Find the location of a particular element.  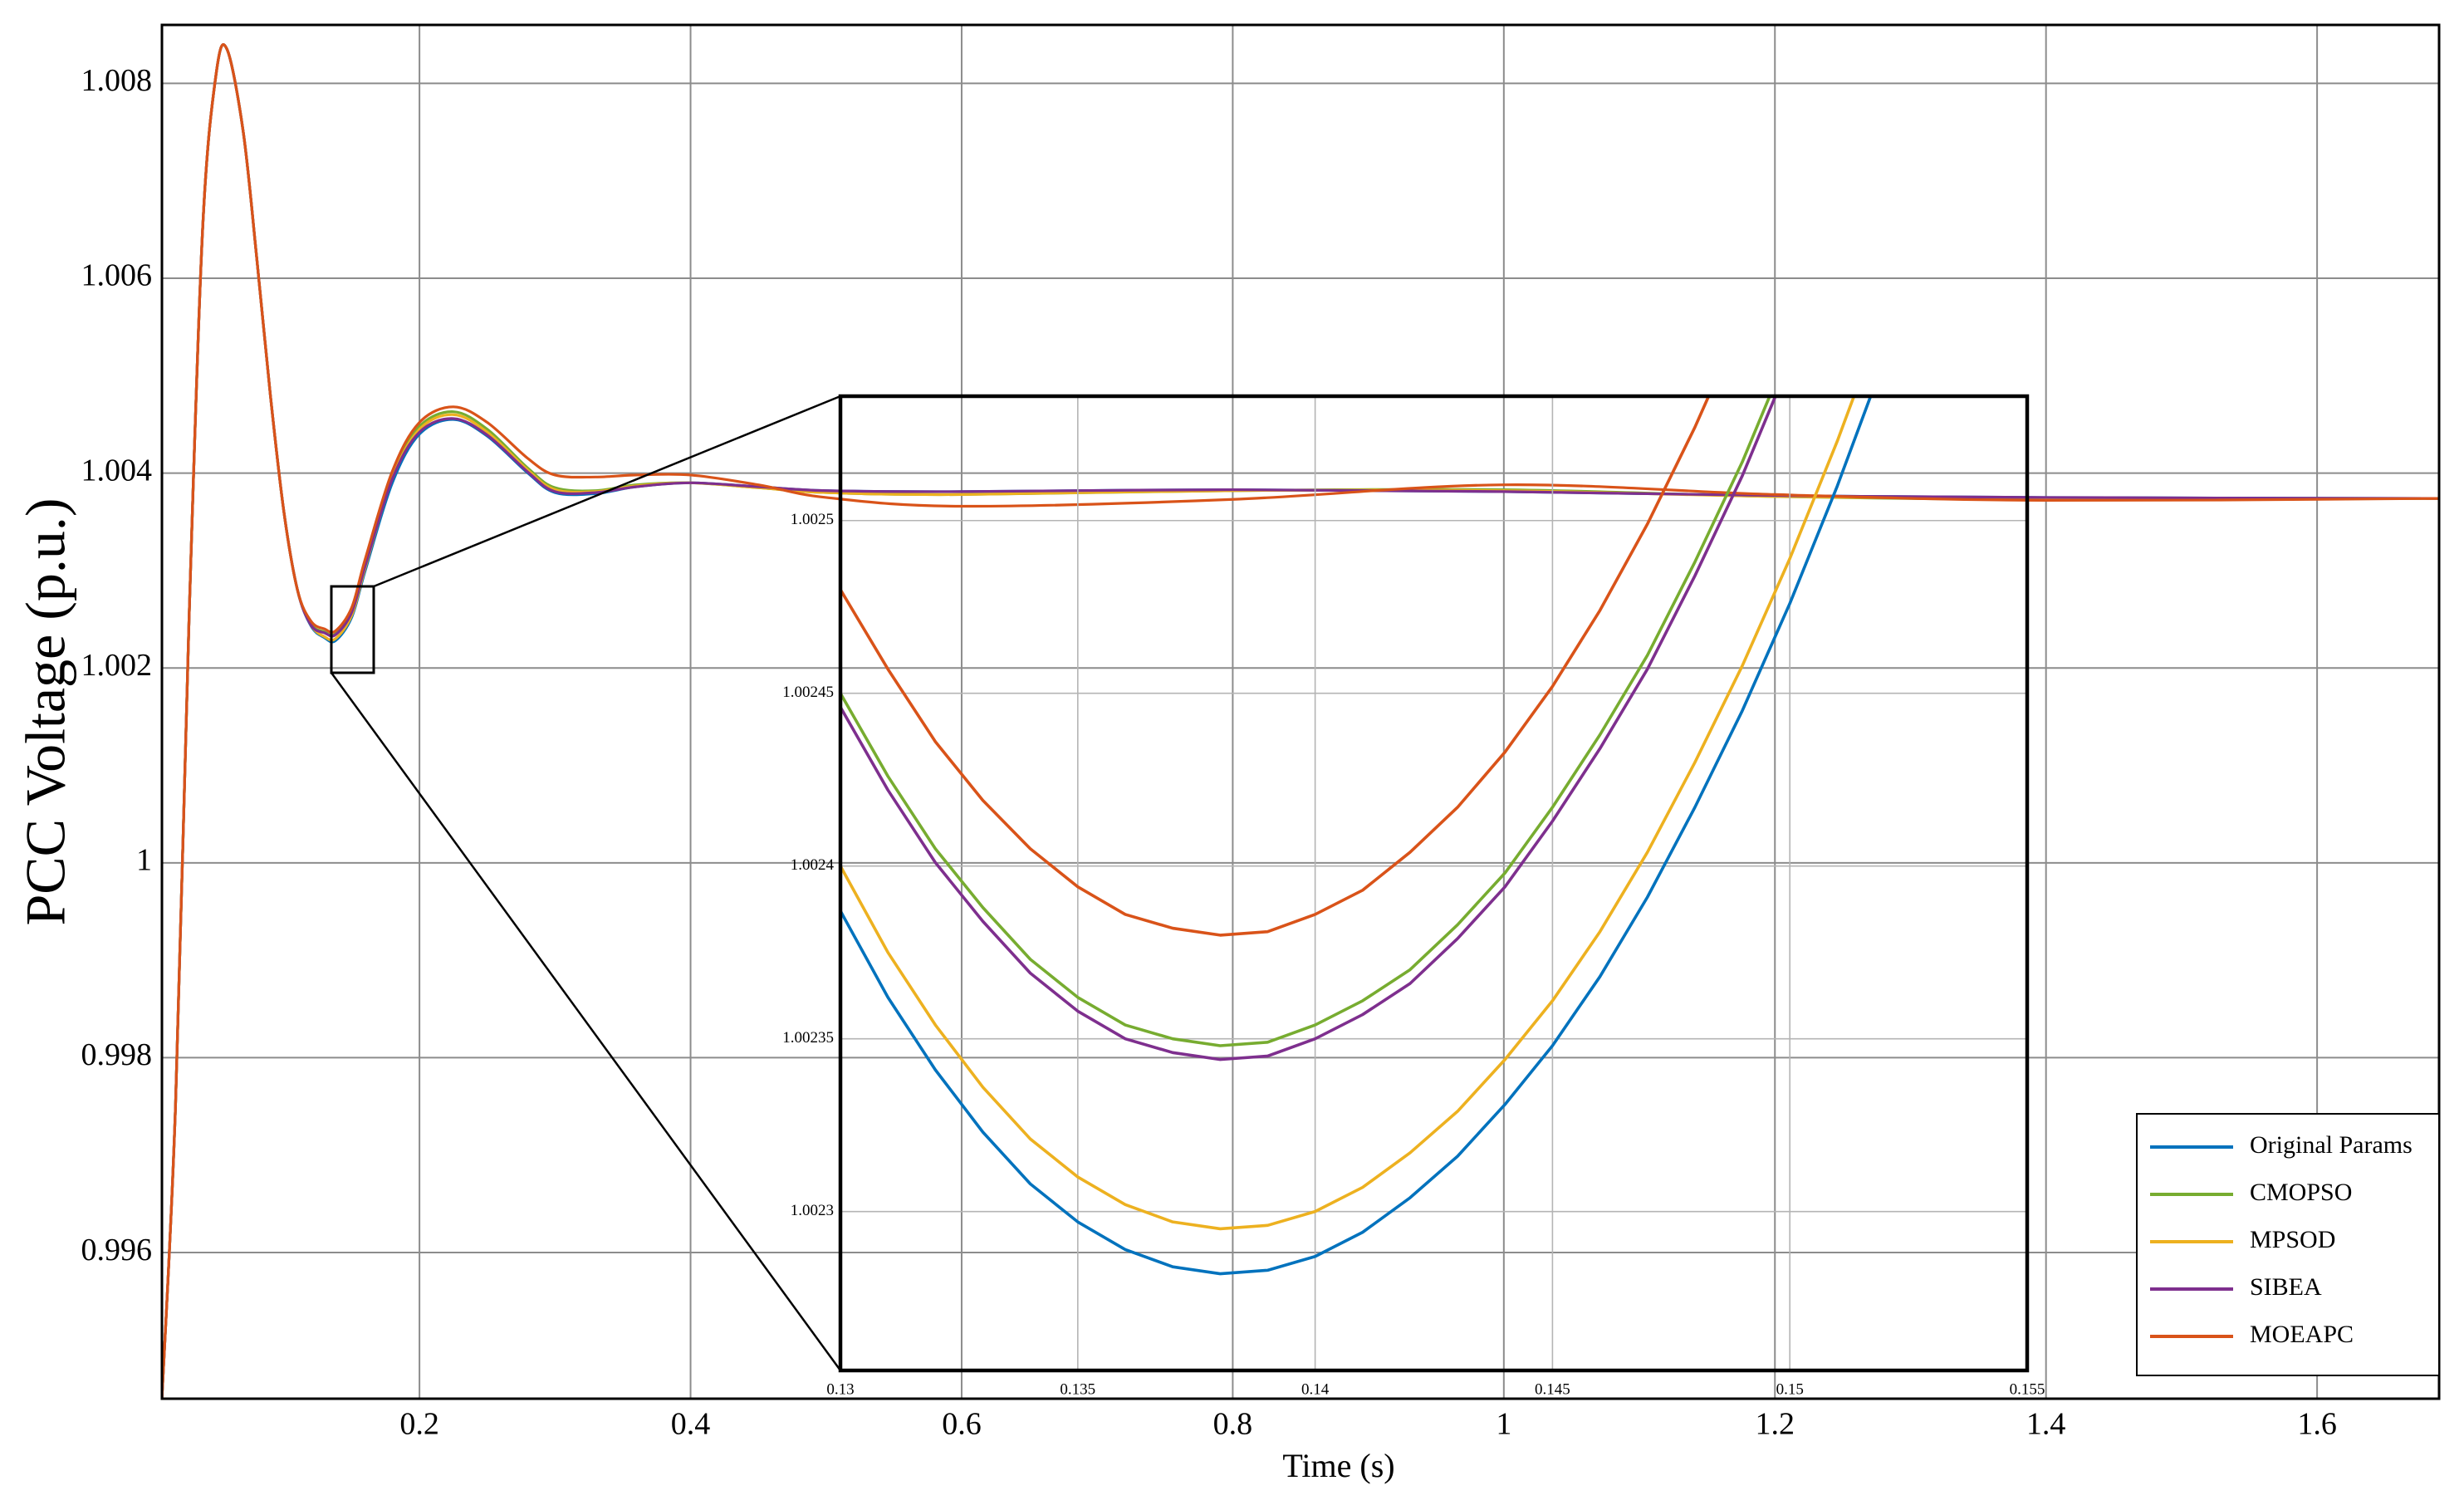

y-axis-label: PCC Voltage (p.u.) is located at coordinates (46, 712).